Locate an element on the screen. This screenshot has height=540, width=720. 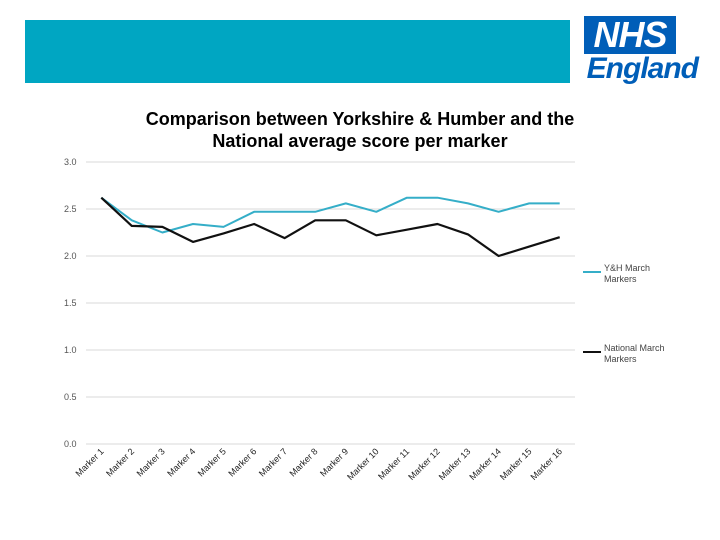
y-tick-label: 1.5 is located at coordinates (70, 303).